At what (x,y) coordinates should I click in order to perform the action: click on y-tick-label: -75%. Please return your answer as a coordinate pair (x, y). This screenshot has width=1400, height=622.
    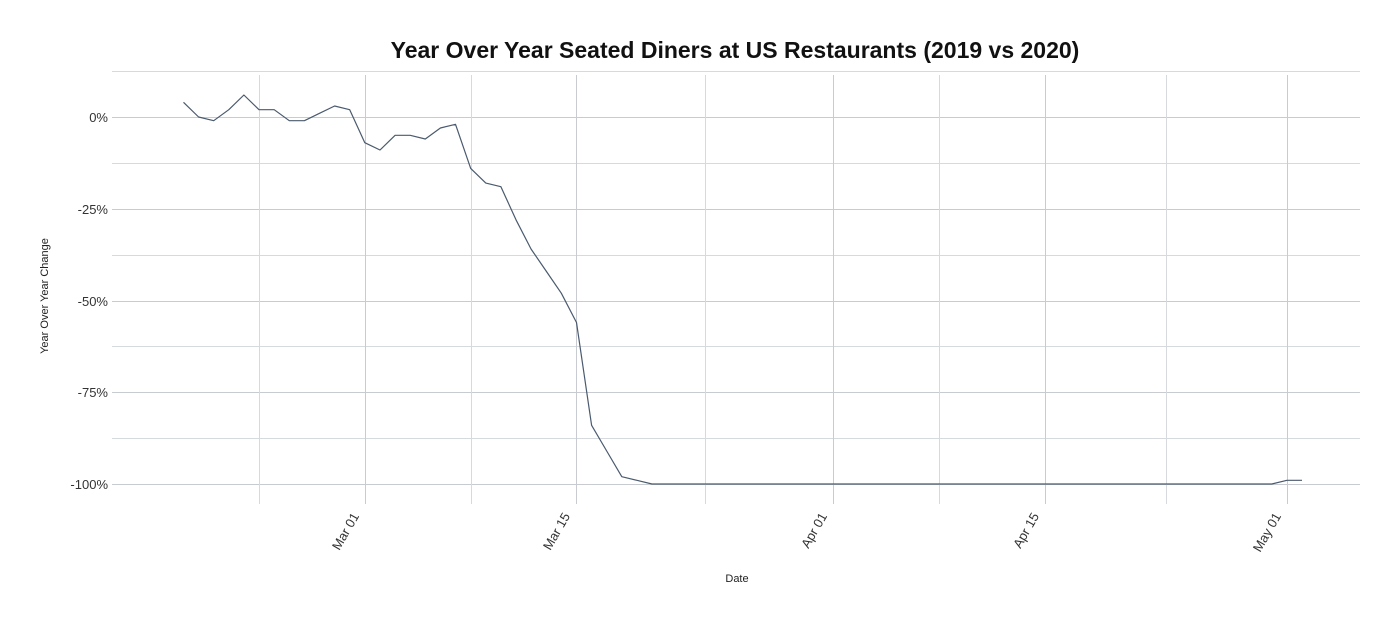
    Looking at the image, I should click on (93, 392).